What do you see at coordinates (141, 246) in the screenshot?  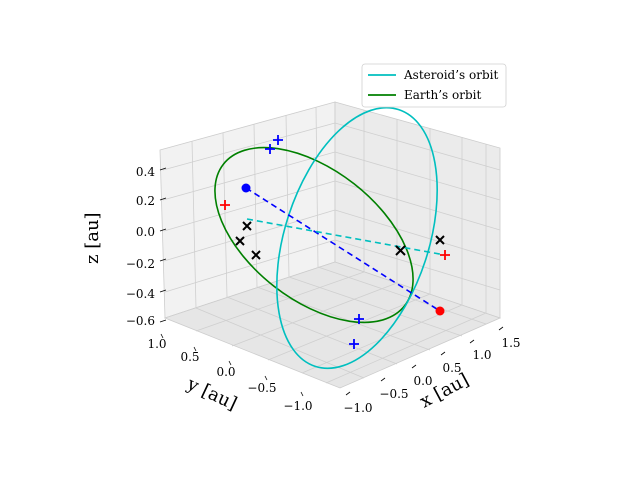 I see `z-tick-labels: −0.6 −0.4 −0.2 0.0 0.2 0.4` at bounding box center [141, 246].